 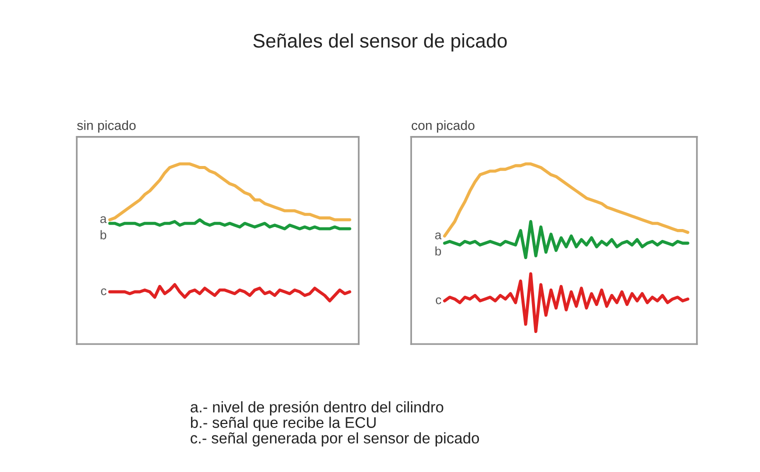 I want to click on chart-title: sin picado, so click(x=106, y=126).